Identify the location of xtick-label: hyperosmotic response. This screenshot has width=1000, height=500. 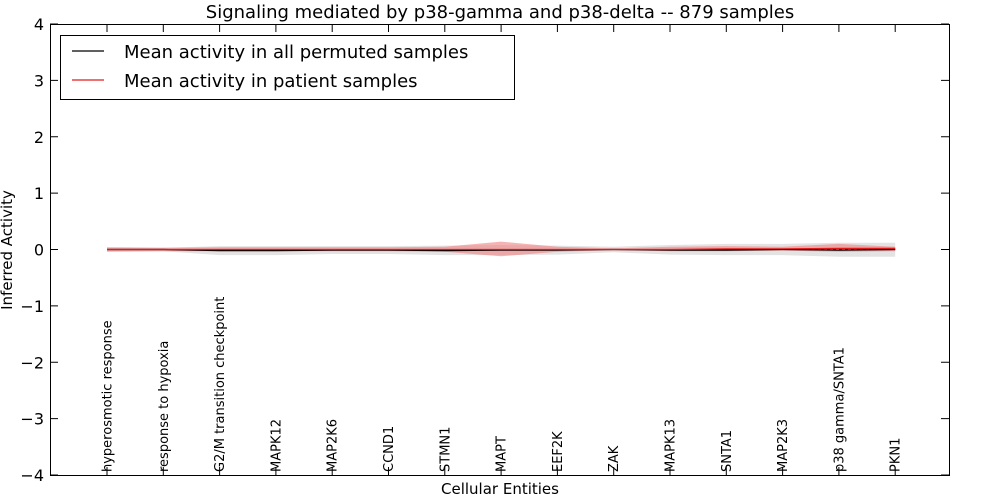
(108, 396).